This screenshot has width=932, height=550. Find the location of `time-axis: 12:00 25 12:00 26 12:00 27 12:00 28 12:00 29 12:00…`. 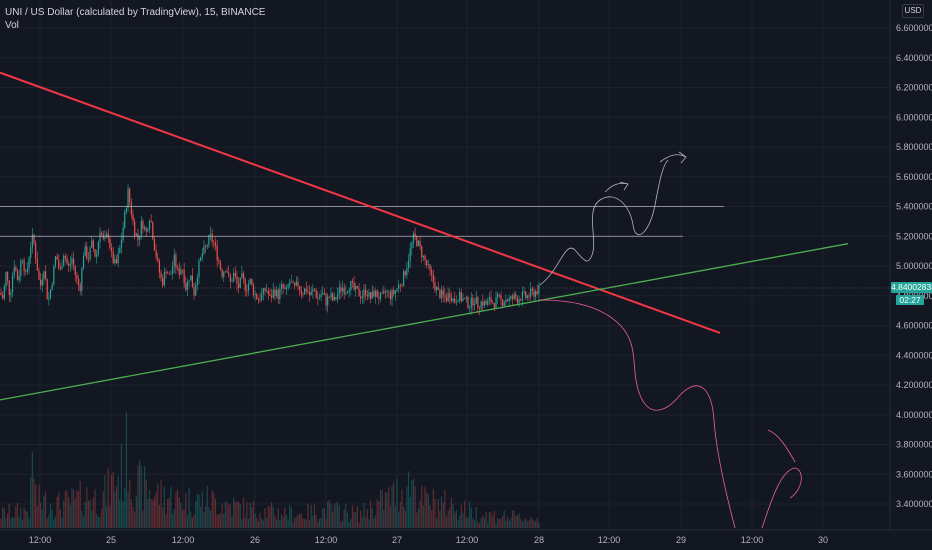

time-axis: 12:00 25 12:00 26 12:00 27 12:00 28 12:00 29 12:00… is located at coordinates (428, 540).